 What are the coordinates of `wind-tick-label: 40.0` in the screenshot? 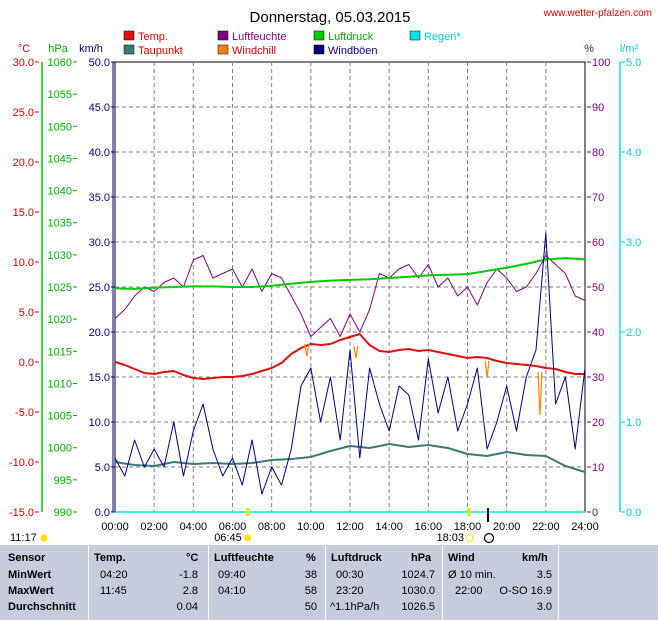 It's located at (99, 153).